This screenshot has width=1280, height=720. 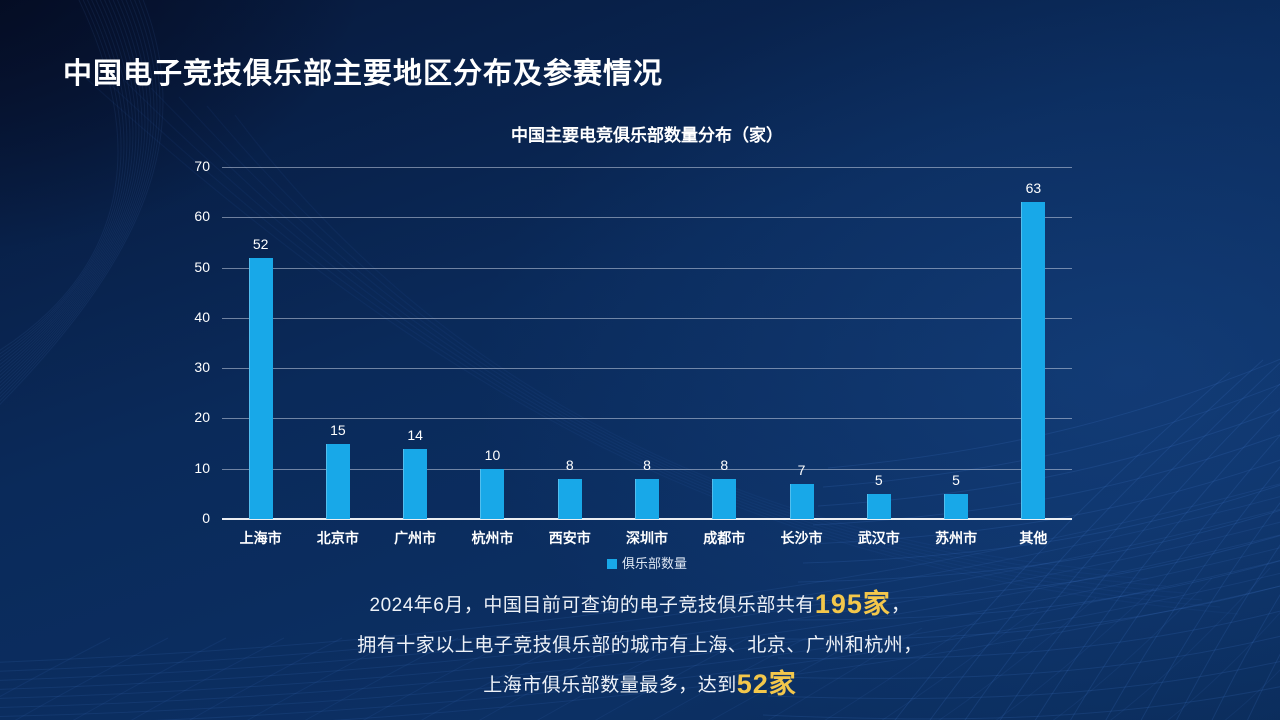 I want to click on x-axis-baseline, so click(x=647, y=519).